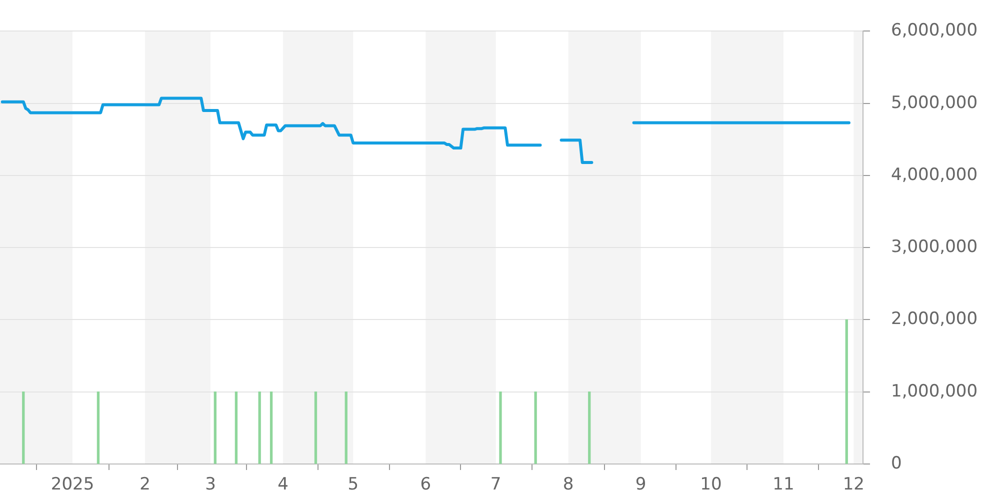 This screenshot has height=500, width=1000. I want to click on x-tick-label: 5, so click(353, 484).